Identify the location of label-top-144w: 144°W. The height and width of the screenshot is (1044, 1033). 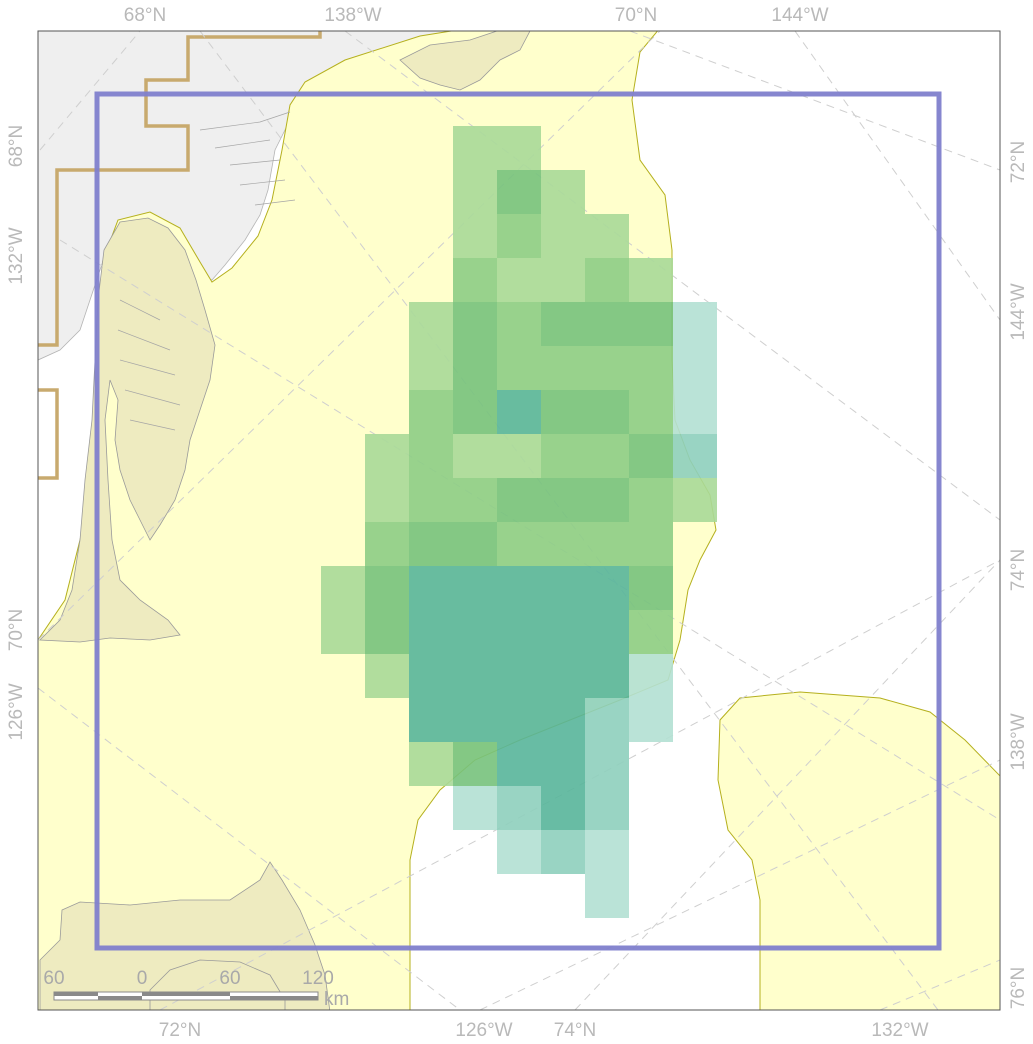
(799, 15).